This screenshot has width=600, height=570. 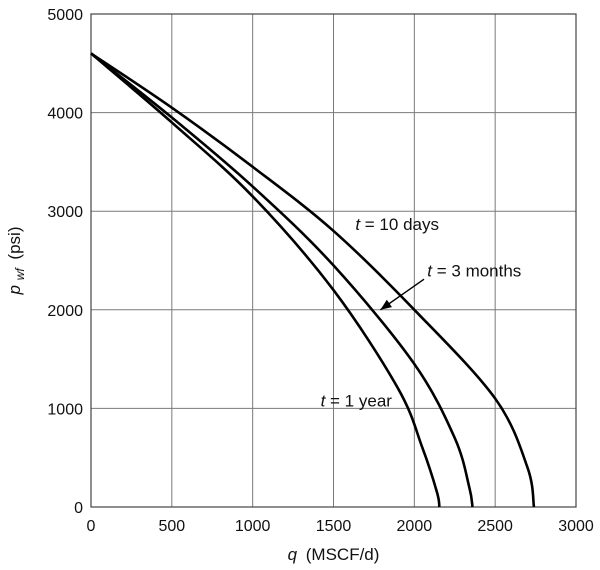 I want to click on y-tick-label: 4000, so click(x=65, y=114).